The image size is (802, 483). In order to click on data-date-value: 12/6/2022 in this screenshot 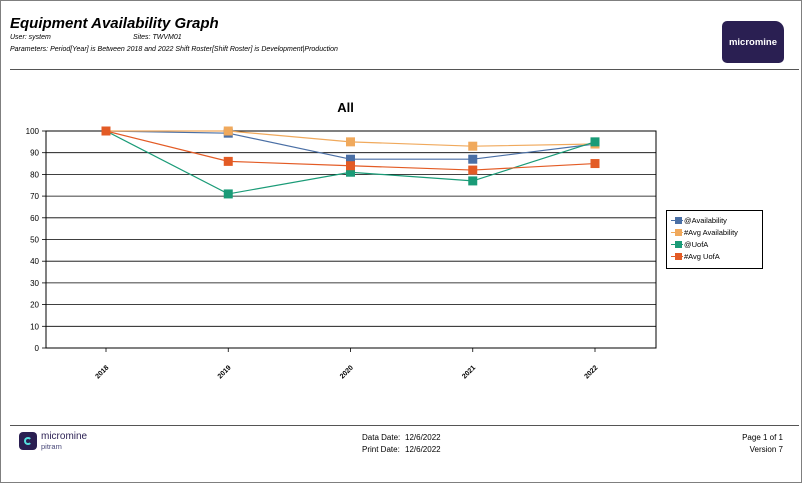, I will do `click(423, 437)`.